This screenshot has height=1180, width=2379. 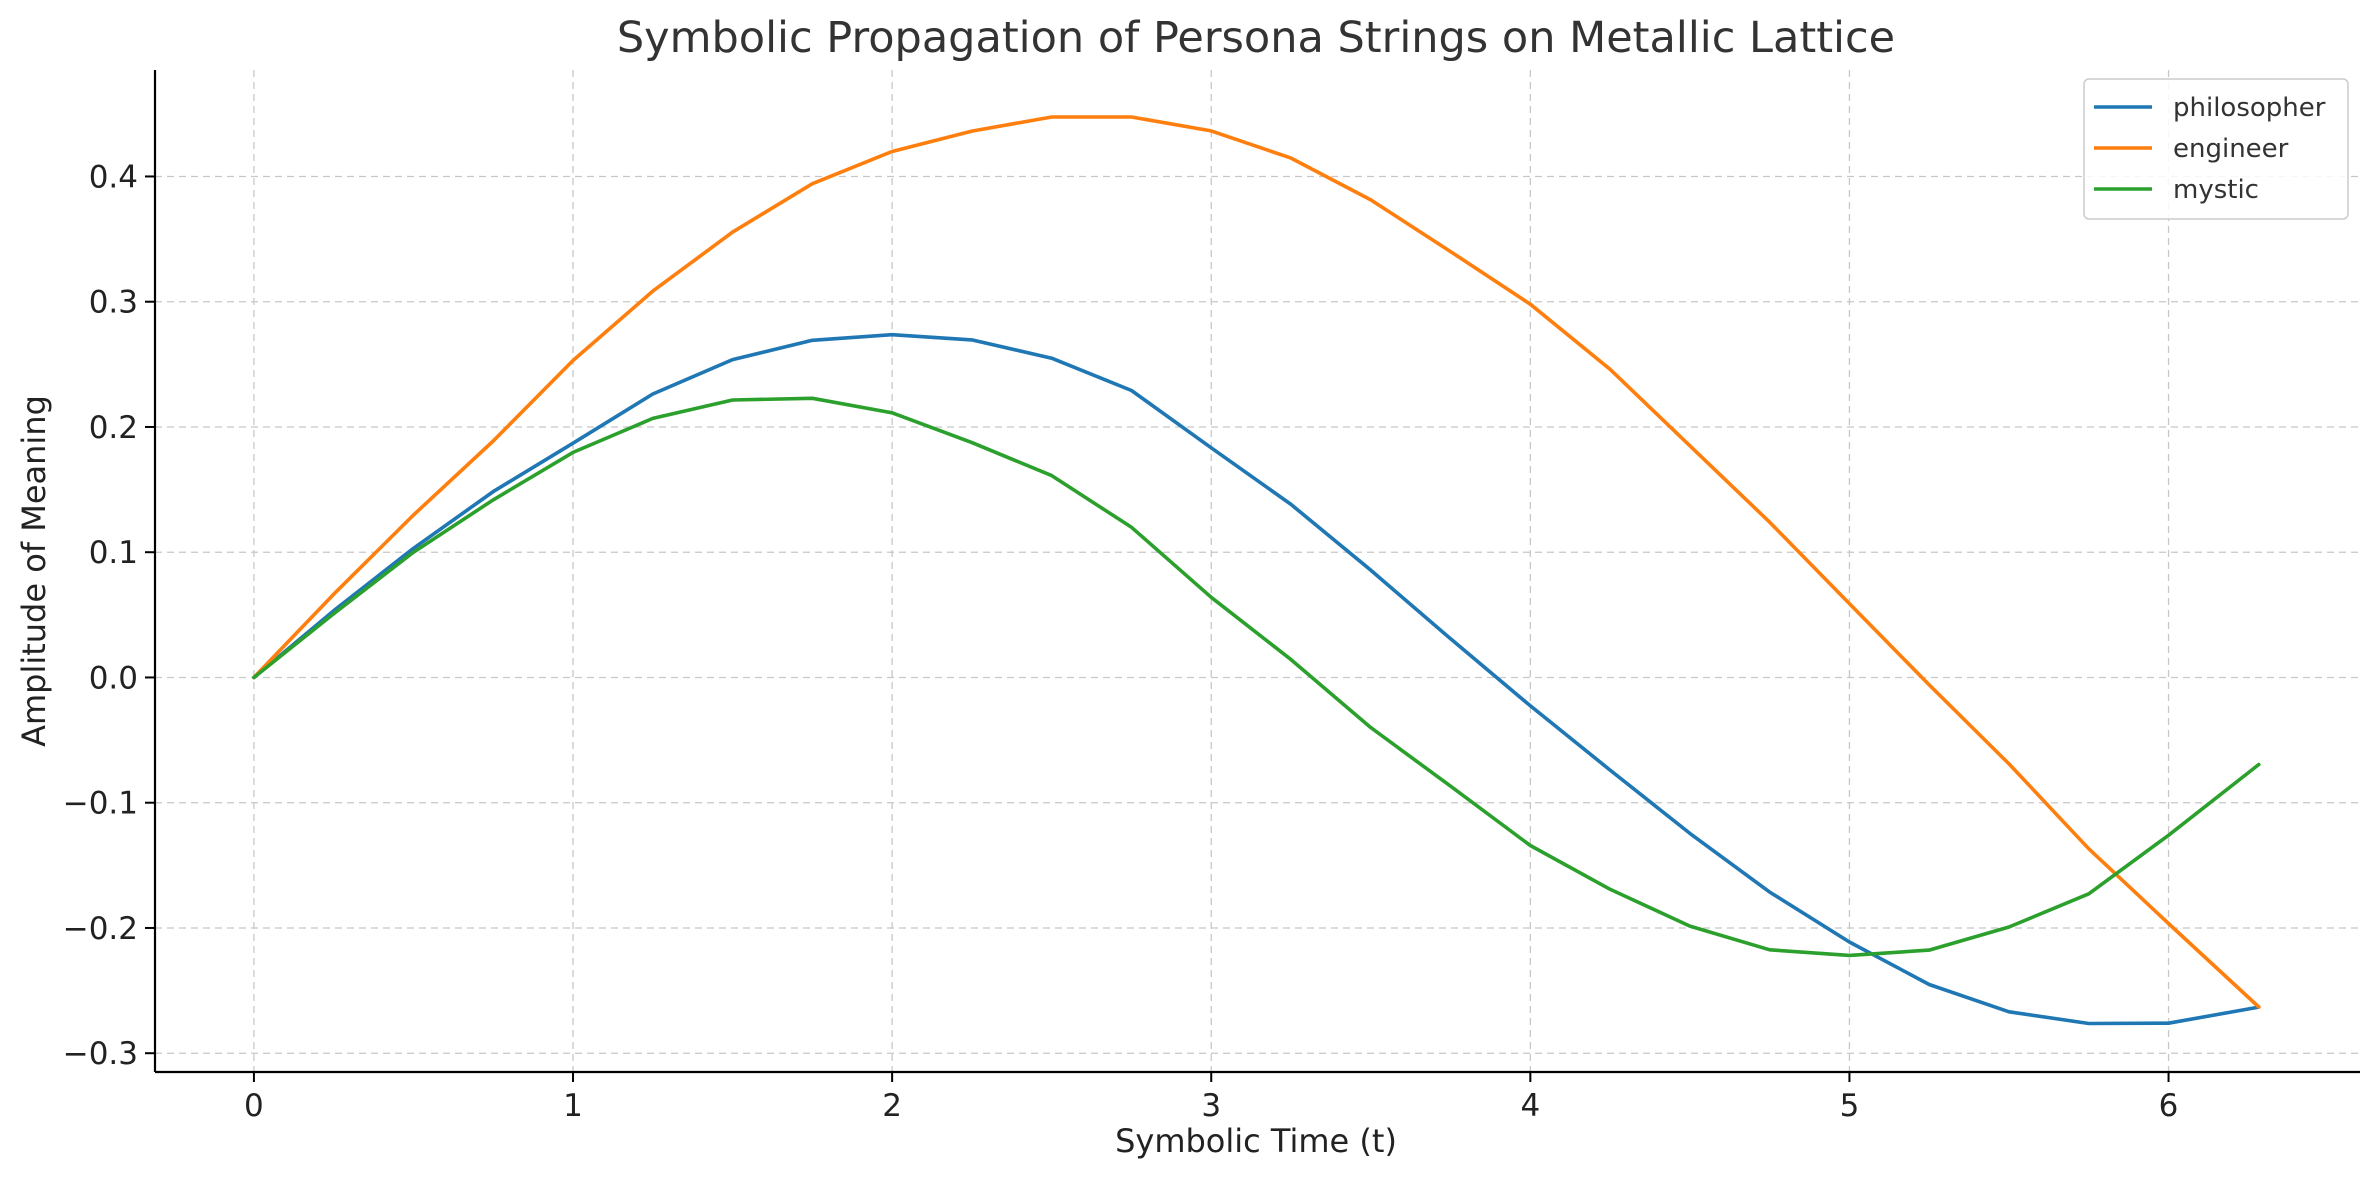 What do you see at coordinates (1256, 1141) in the screenshot?
I see `x-axis-label: Symbolic Time (t)` at bounding box center [1256, 1141].